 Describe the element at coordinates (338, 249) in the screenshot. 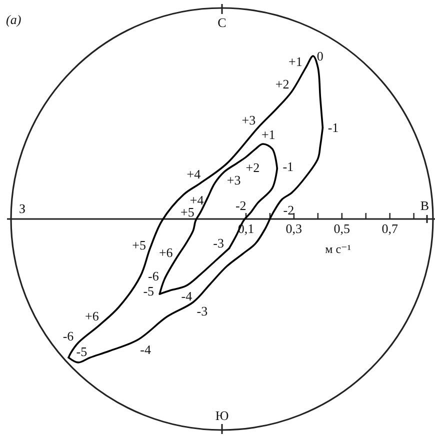

I see `x-axis-title: м с⁻¹` at that location.